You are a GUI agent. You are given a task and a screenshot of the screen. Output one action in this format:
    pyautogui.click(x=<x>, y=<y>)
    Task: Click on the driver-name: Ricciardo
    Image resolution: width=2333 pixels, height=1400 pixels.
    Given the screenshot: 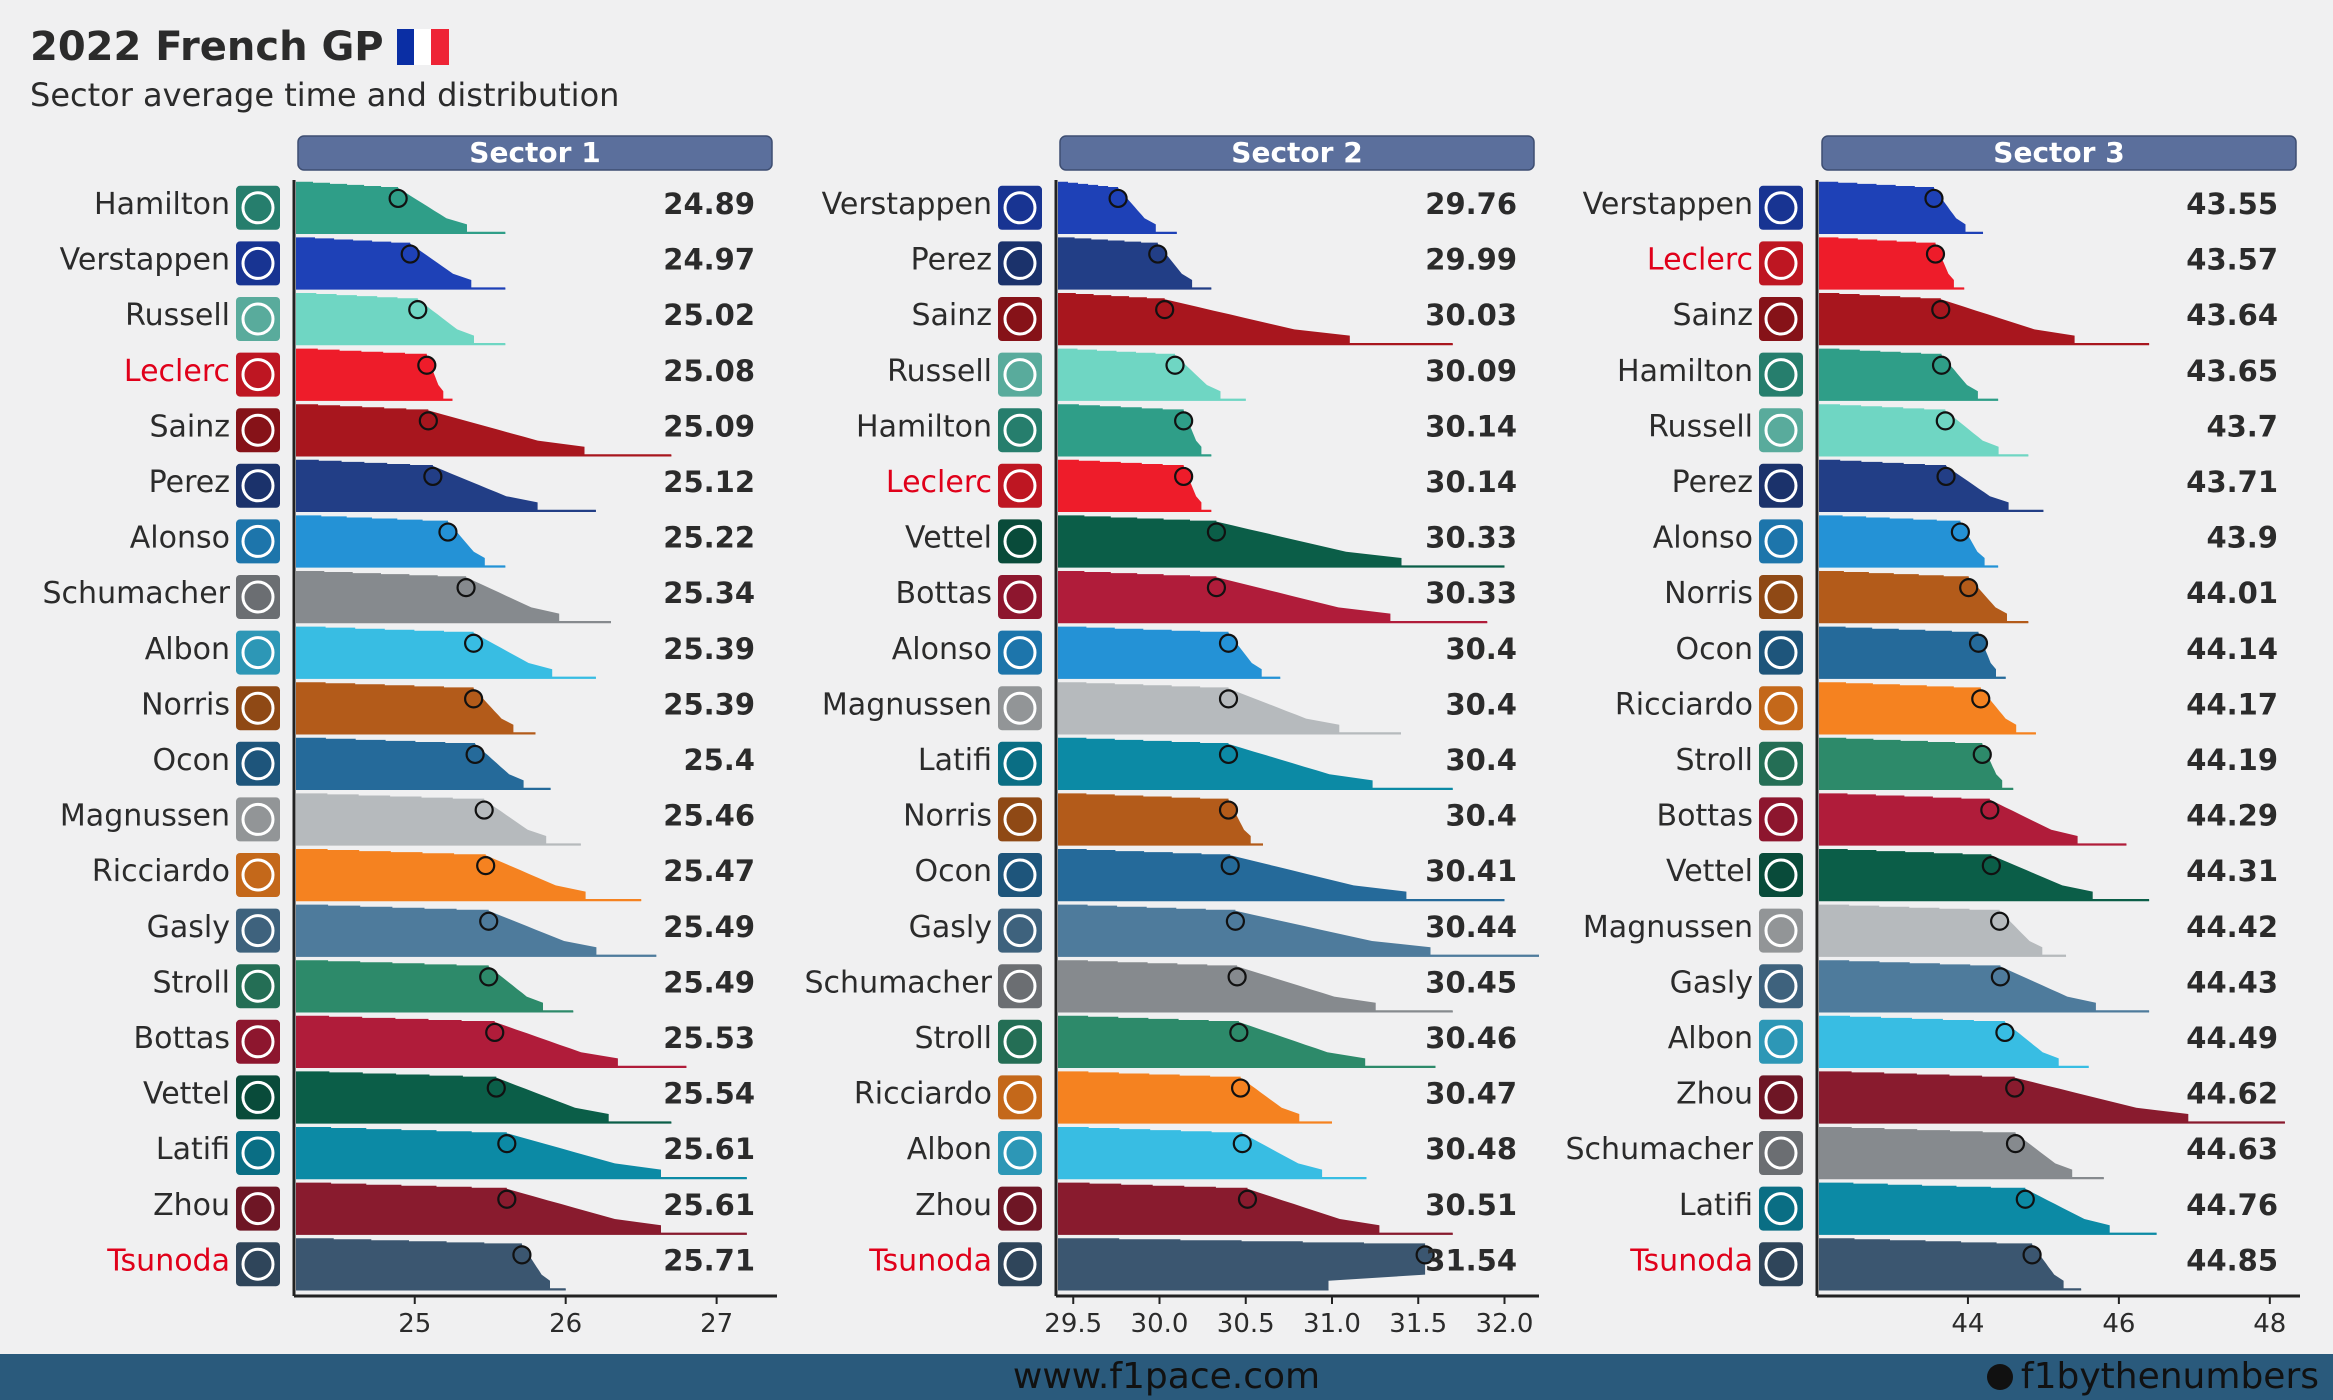 What is the action you would take?
    pyautogui.click(x=923, y=1094)
    